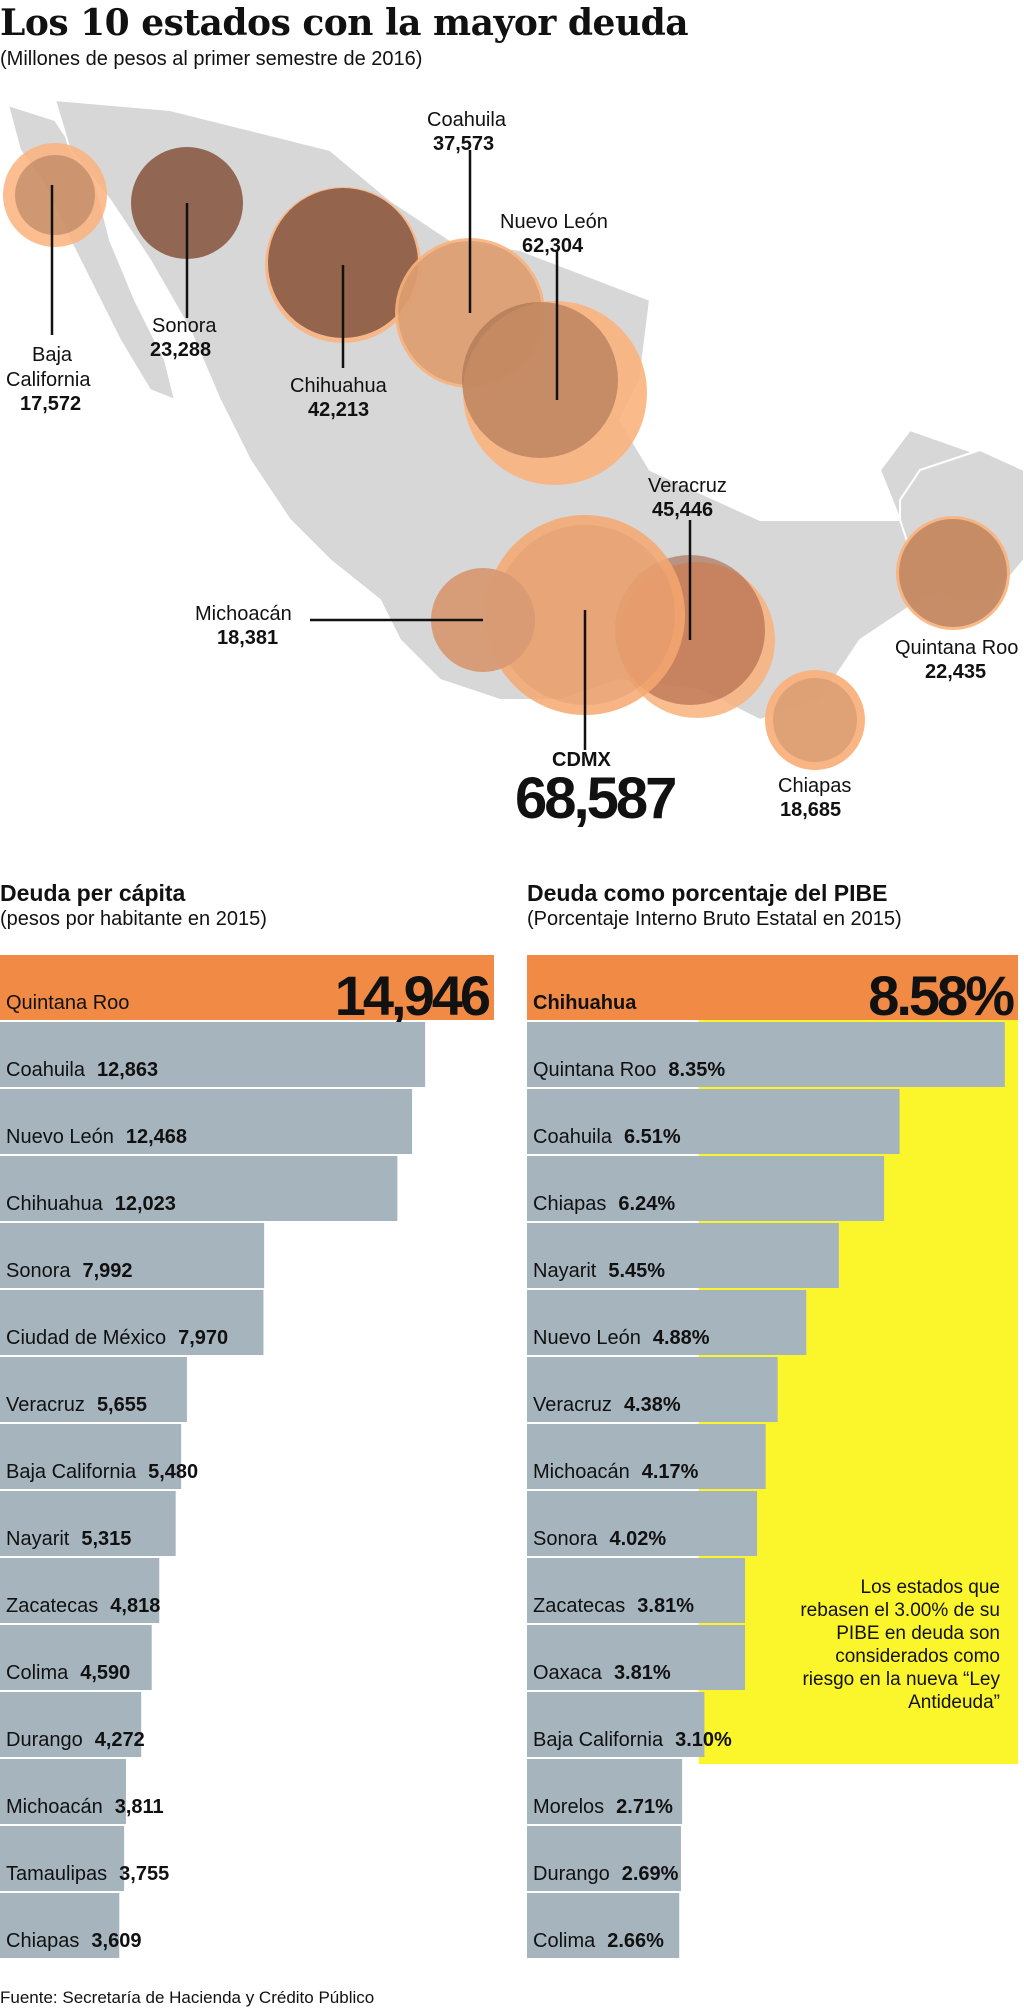 The width and height of the screenshot is (1024, 2012). I want to click on value-label-7: 5,480, so click(173, 1472).